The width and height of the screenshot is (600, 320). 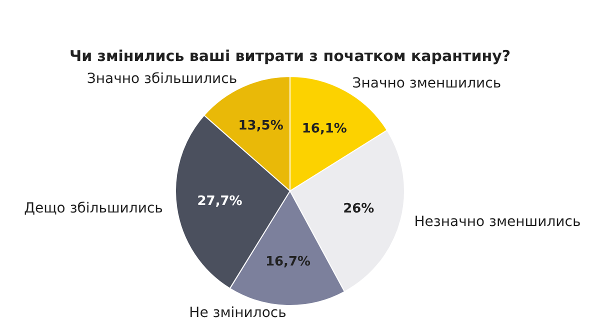 I want to click on slice-label: Незначно зменшились, so click(x=497, y=222).